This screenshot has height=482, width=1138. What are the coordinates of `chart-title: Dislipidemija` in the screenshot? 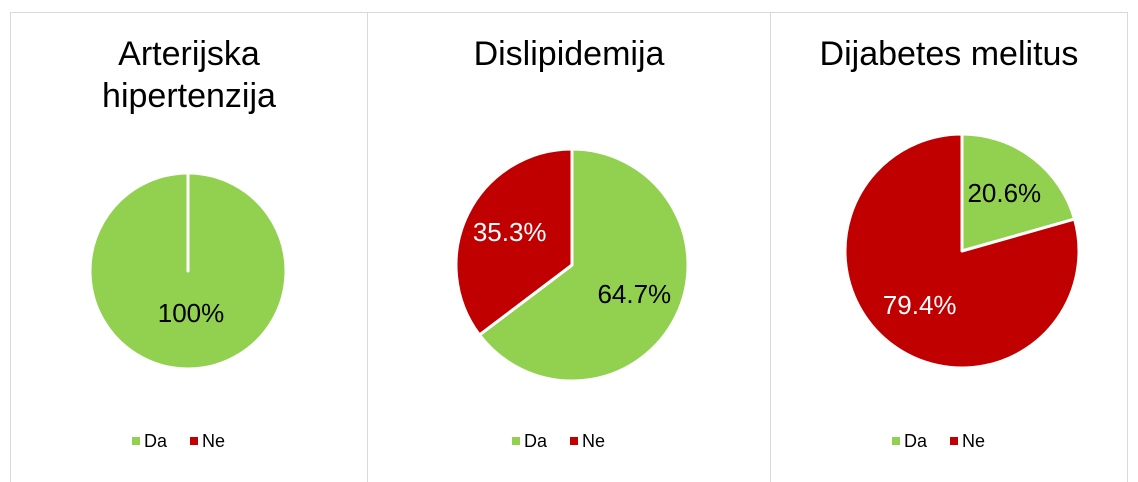 It's located at (569, 54).